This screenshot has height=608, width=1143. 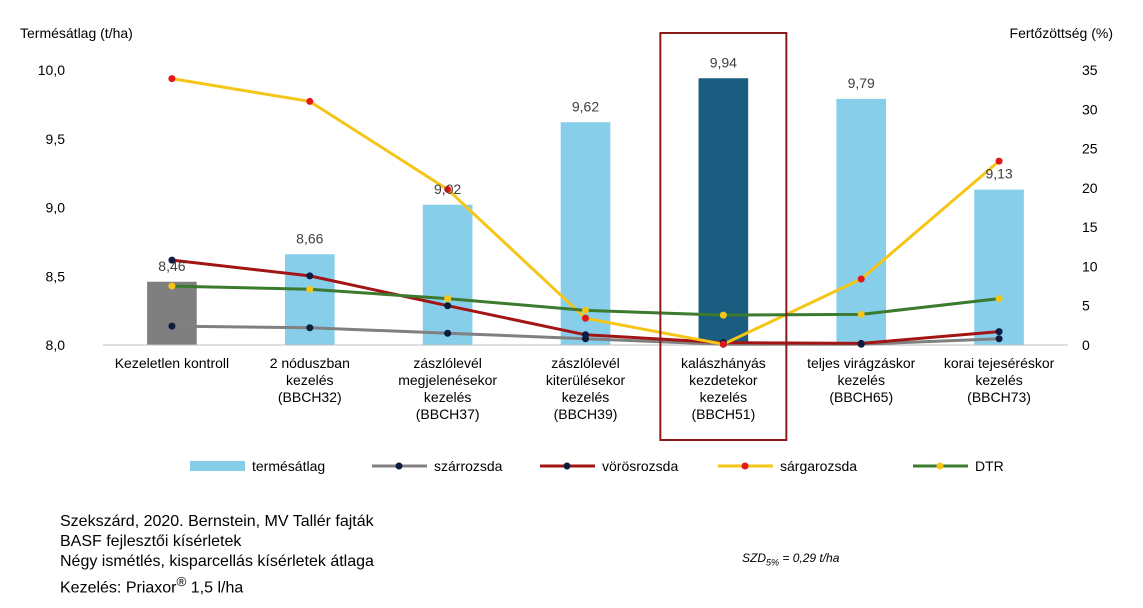 What do you see at coordinates (809, 558) in the screenshot?
I see `szd-value: = 0,29 t/ha` at bounding box center [809, 558].